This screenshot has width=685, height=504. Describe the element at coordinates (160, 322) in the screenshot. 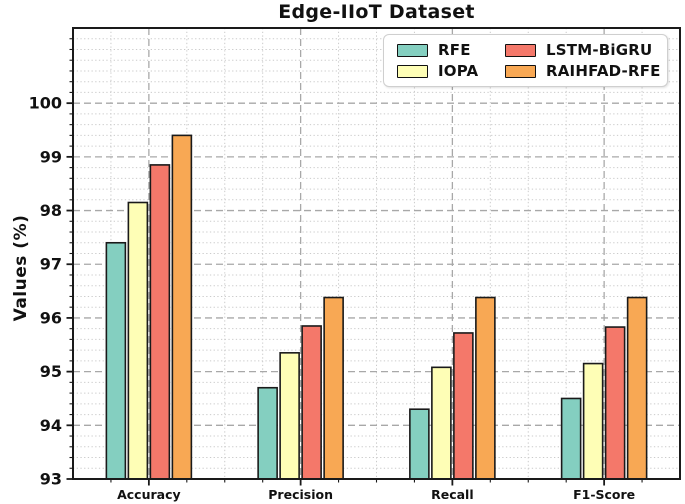

I see `bar-accuracy-lstm-bigru` at that location.